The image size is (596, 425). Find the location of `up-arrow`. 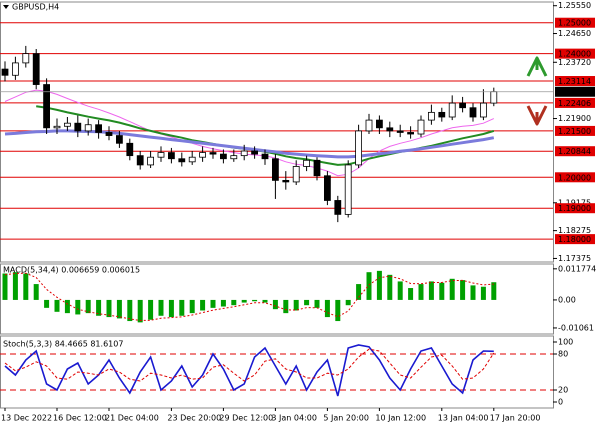

up-arrow is located at coordinates (537, 66).